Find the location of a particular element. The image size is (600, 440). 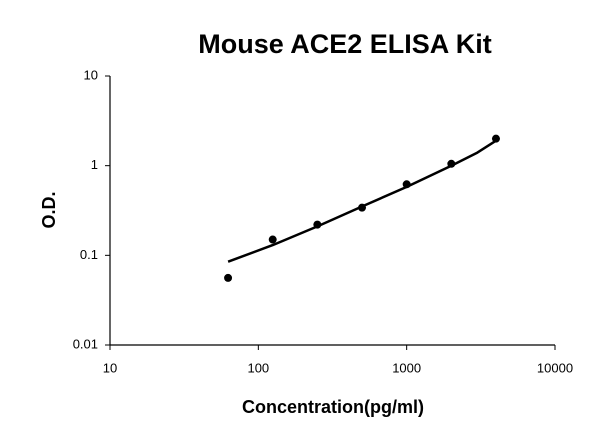

y-tick-label: 0.1 is located at coordinates (89, 254).